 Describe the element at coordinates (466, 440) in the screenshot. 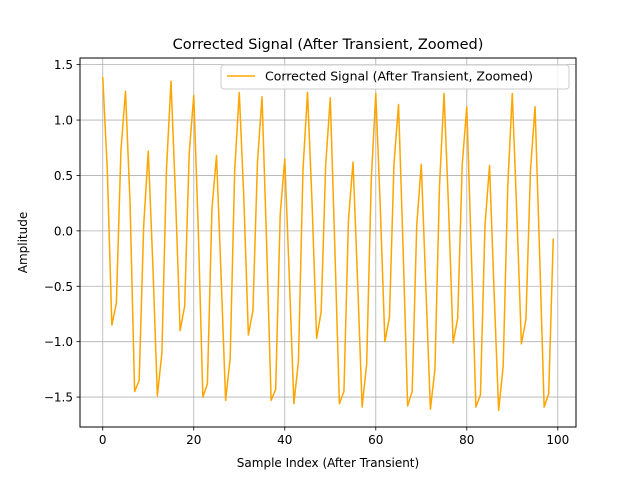

I see `x-tick-label: 80` at that location.